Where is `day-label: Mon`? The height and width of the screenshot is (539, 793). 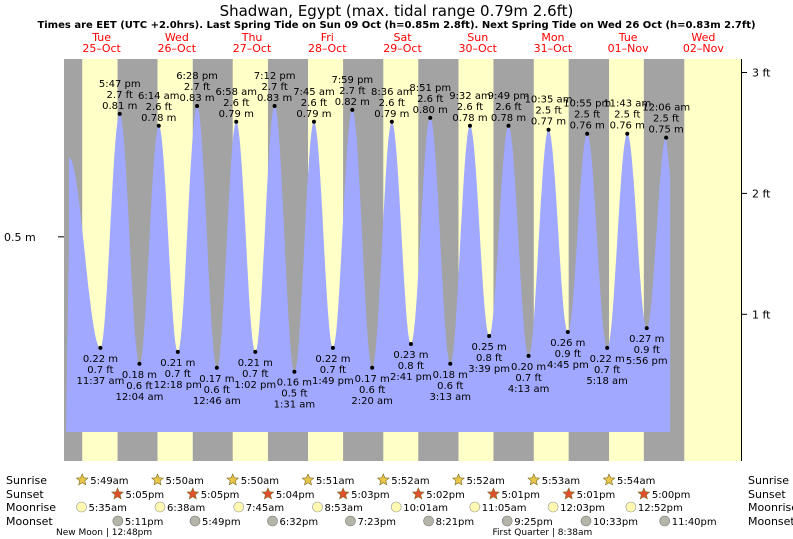
day-label: Mon is located at coordinates (552, 37).